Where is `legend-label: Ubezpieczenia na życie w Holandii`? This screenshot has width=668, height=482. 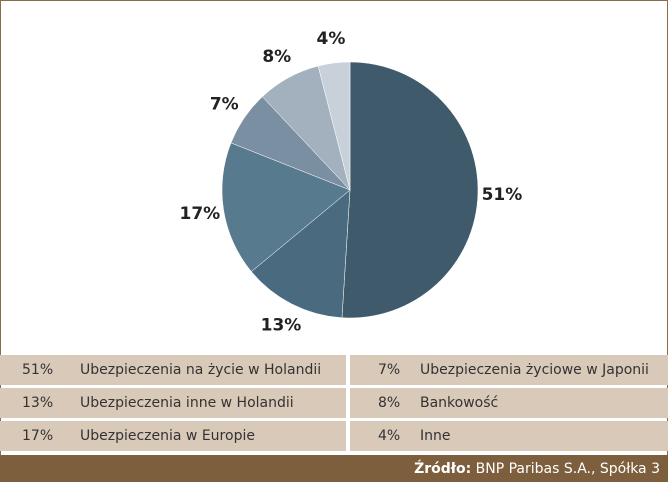 legend-label: Ubezpieczenia na życie w Holandii is located at coordinates (200, 370).